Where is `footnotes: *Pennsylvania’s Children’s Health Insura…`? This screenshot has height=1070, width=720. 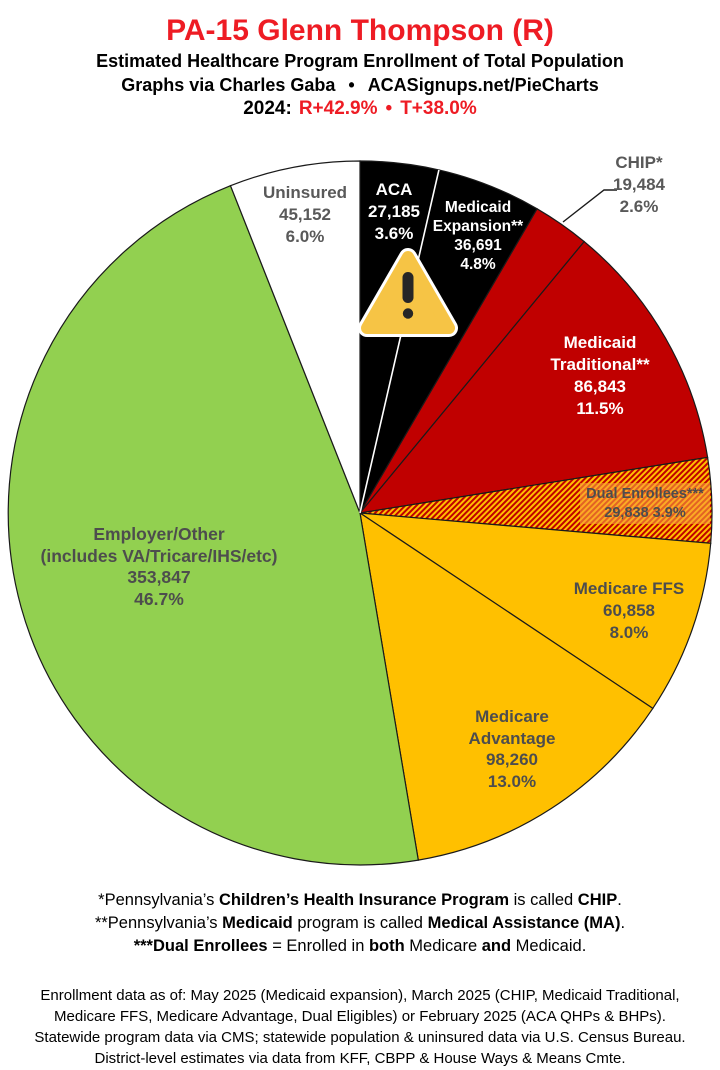
footnotes: *Pennsylvania’s Children’s Health Insura… is located at coordinates (360, 923).